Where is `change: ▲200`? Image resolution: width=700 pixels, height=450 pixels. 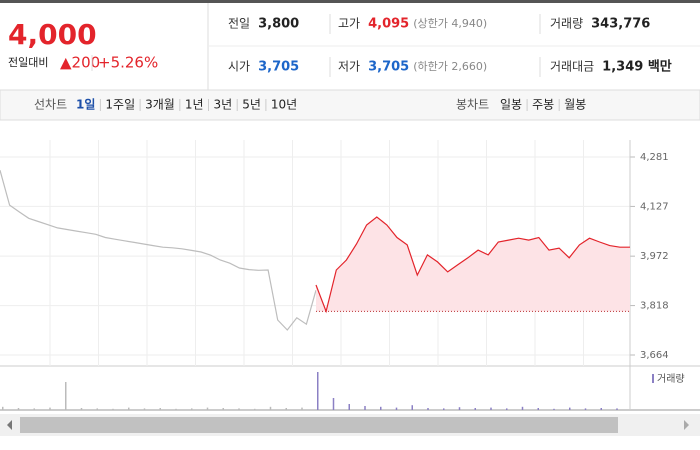
change: ▲200 is located at coordinates (80, 63).